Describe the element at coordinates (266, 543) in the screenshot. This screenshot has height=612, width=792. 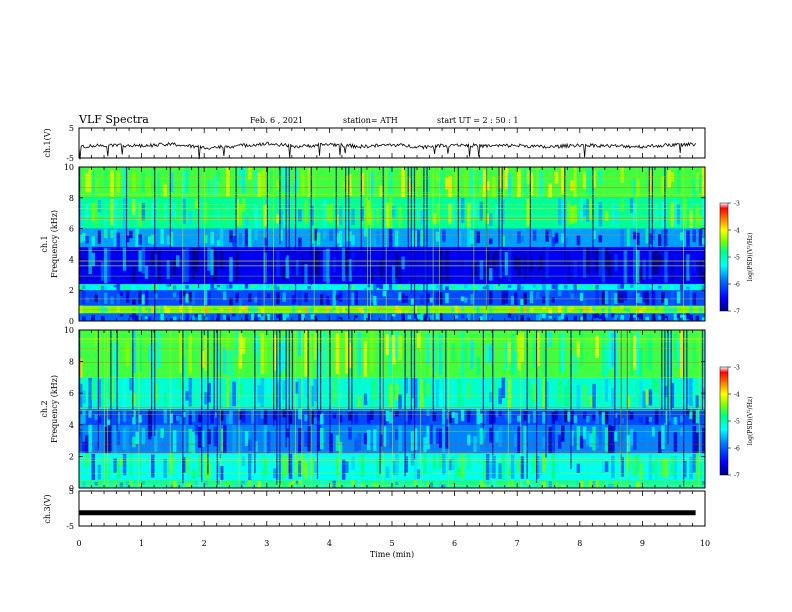
I see `x-tick-label: 3` at that location.